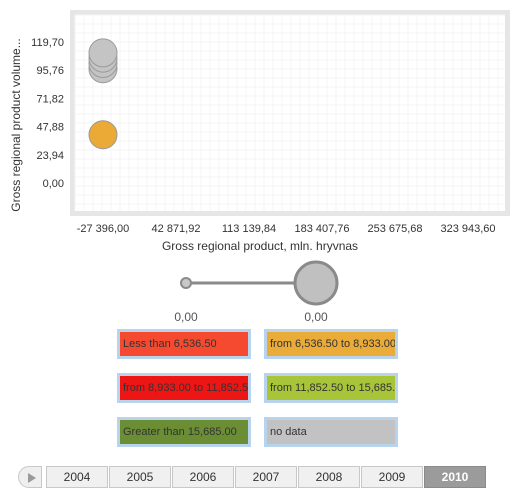 The image size is (515, 500). I want to click on y-axis-ticks: 0,00 23,94 47,88 71,82 95,76 119,70, so click(47, 113).